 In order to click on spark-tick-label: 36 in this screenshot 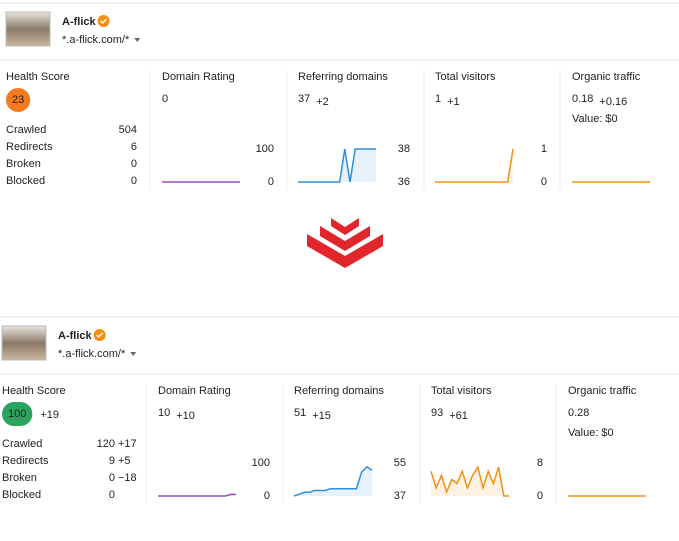, I will do `click(404, 182)`.